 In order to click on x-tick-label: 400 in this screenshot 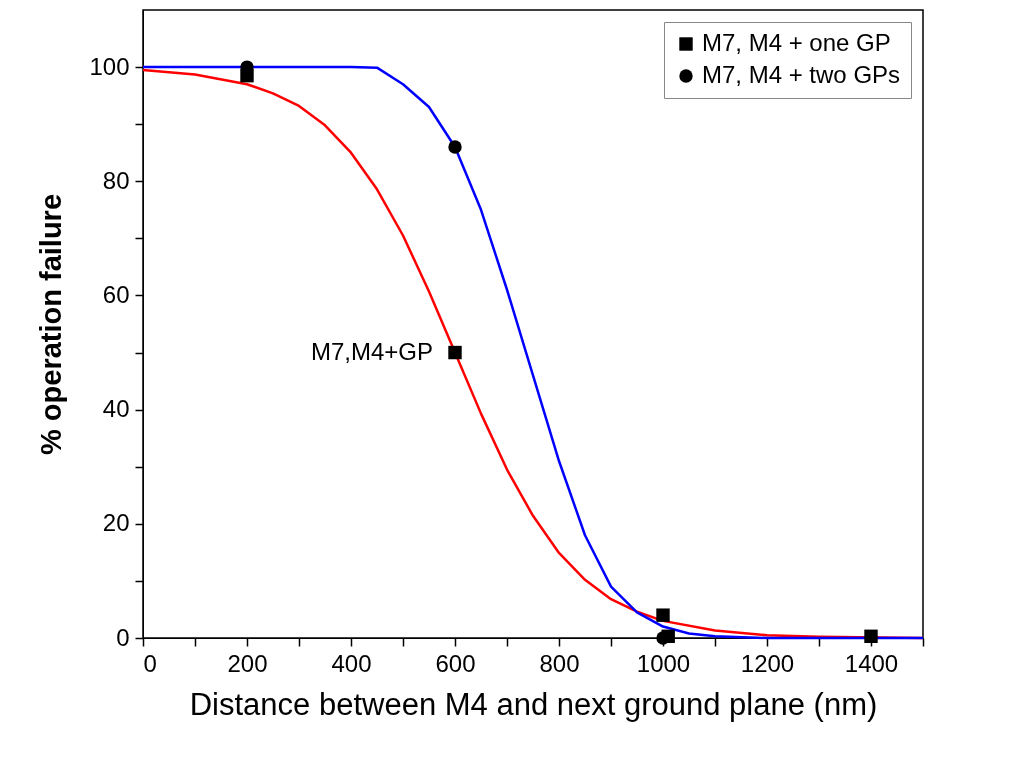, I will do `click(351, 663)`.